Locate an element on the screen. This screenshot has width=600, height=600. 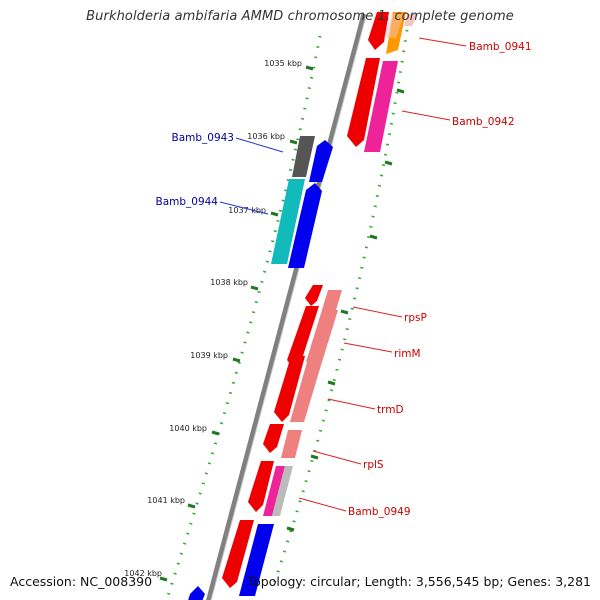
gene-label-trmd: trmD is located at coordinates (390, 410).